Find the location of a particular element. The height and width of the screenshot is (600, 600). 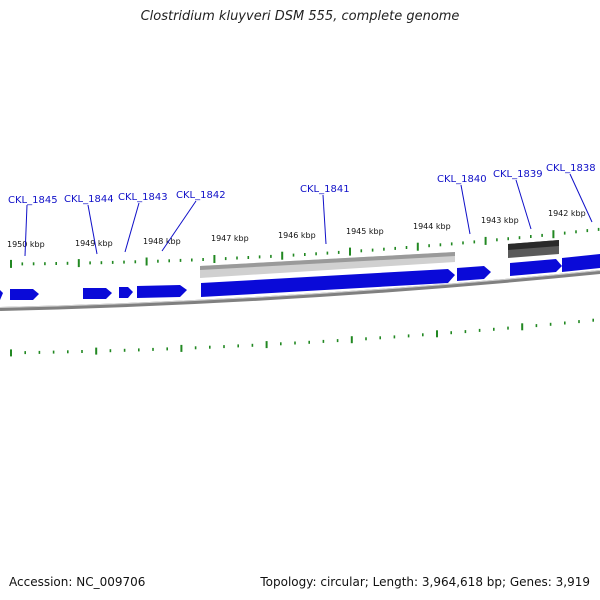

genome-backbone-highlight is located at coordinates (300, 289).